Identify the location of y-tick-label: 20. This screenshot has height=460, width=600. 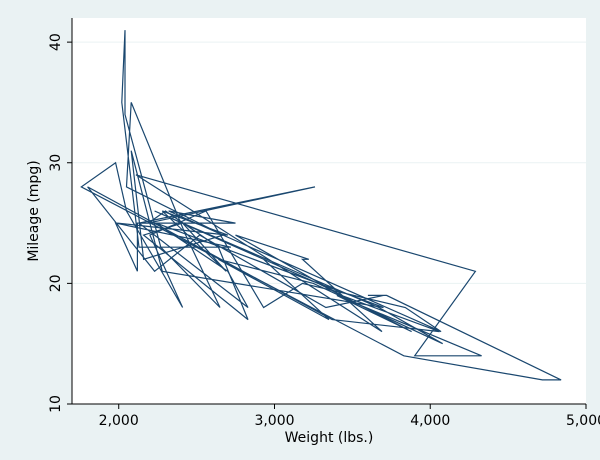
(56, 283).